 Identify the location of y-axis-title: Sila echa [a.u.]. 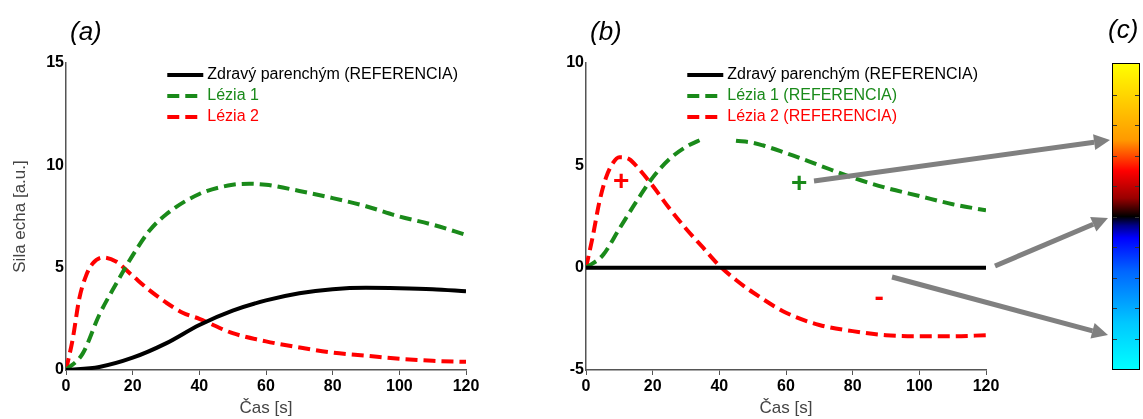
(19, 216).